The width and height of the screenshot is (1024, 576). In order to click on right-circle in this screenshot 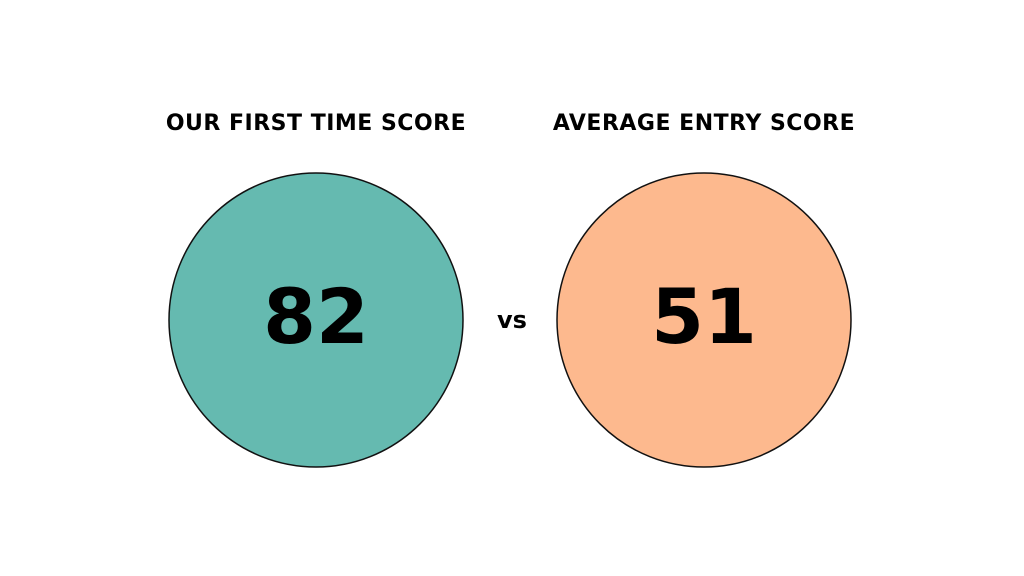, I will do `click(704, 320)`.